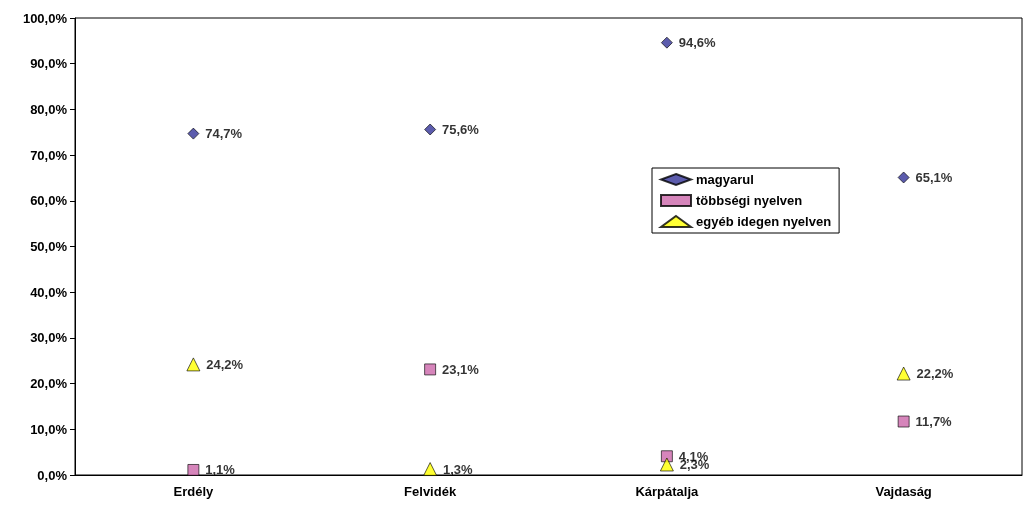  What do you see at coordinates (49, 155) in the screenshot?
I see `y-tick-label: 70,0%` at bounding box center [49, 155].